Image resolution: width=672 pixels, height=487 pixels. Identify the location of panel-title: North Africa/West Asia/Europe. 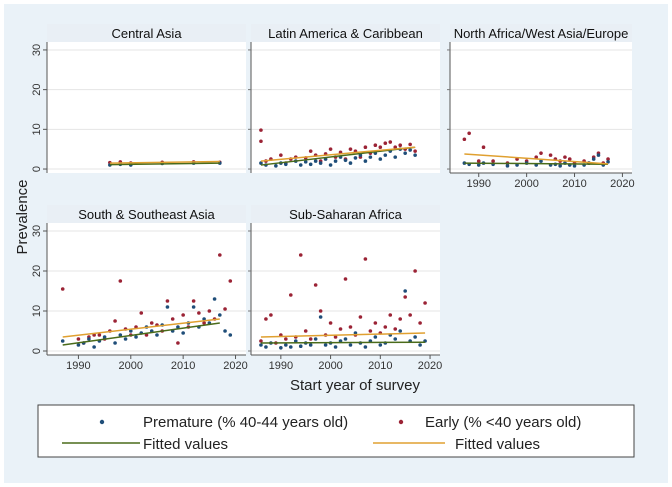
(541, 33).